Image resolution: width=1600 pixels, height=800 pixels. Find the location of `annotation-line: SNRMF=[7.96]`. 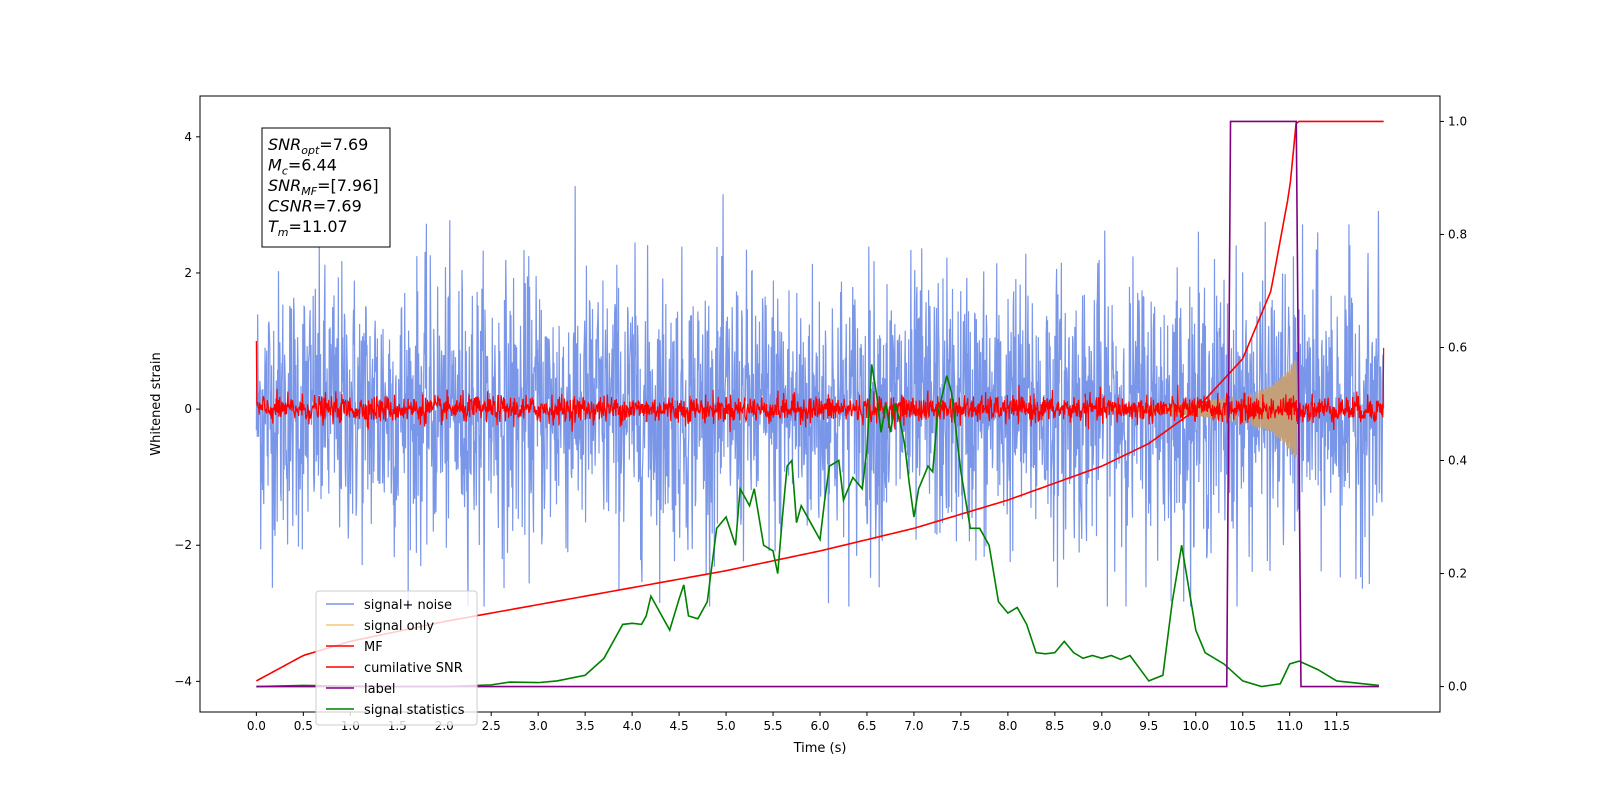

annotation-line: SNRMF=[7.96] is located at coordinates (323, 187).